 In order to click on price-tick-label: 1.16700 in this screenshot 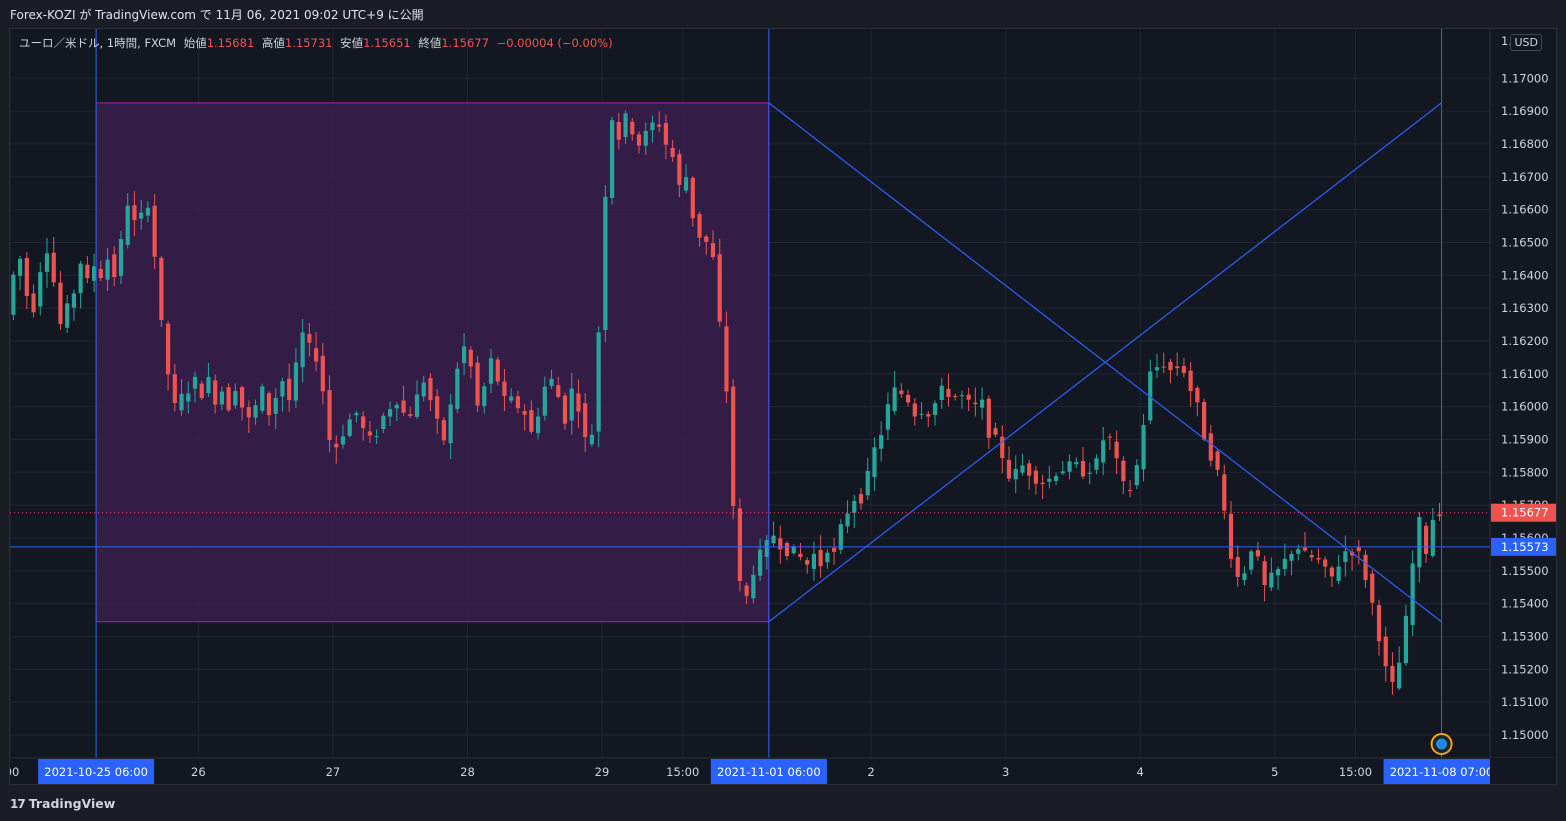, I will do `click(1525, 177)`.